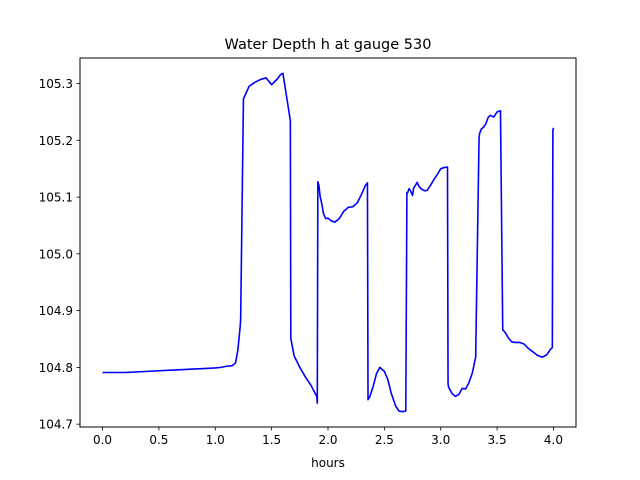 This screenshot has width=640, height=480. I want to click on y-tick-label: 105.0, so click(56, 254).